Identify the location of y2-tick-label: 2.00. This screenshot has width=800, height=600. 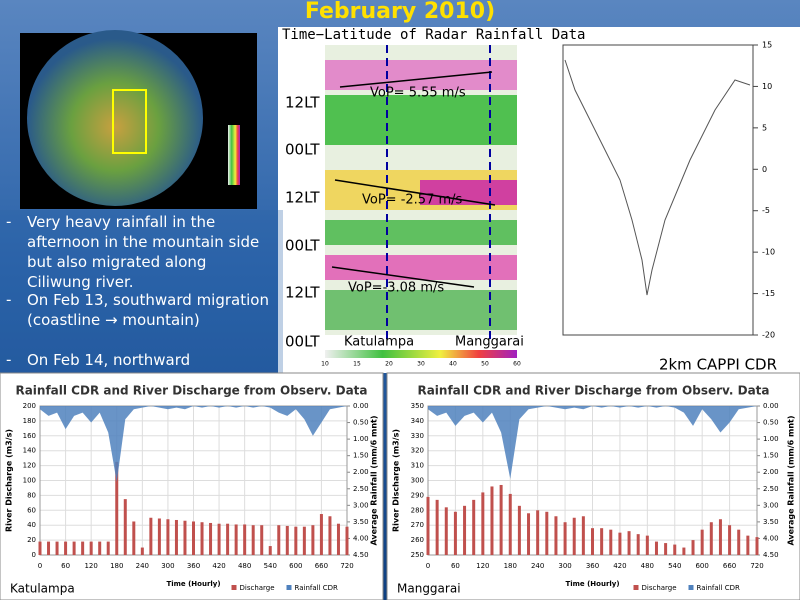
(361, 472).